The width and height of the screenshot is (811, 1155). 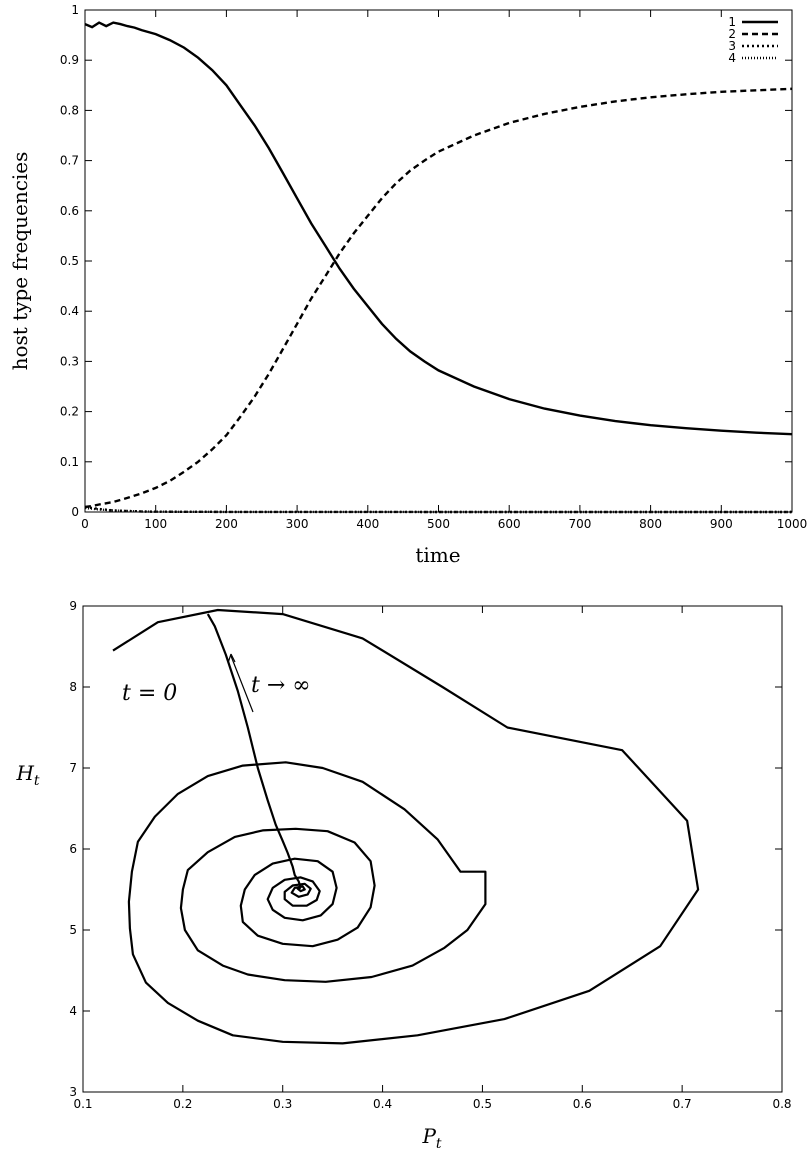 I want to click on chart2-x-axis-sub: t, so click(x=439, y=1144).